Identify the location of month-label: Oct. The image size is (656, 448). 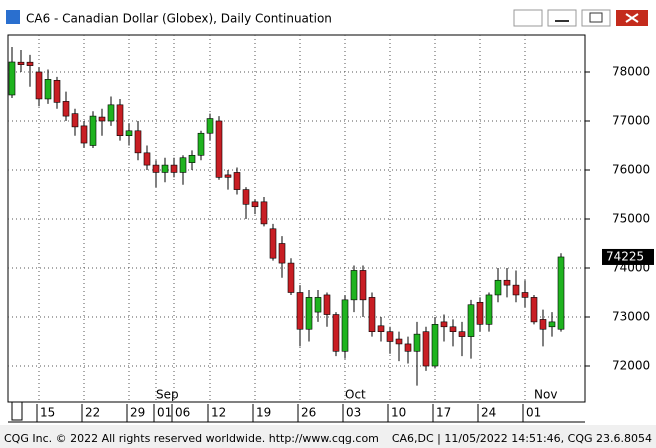
(355, 395).